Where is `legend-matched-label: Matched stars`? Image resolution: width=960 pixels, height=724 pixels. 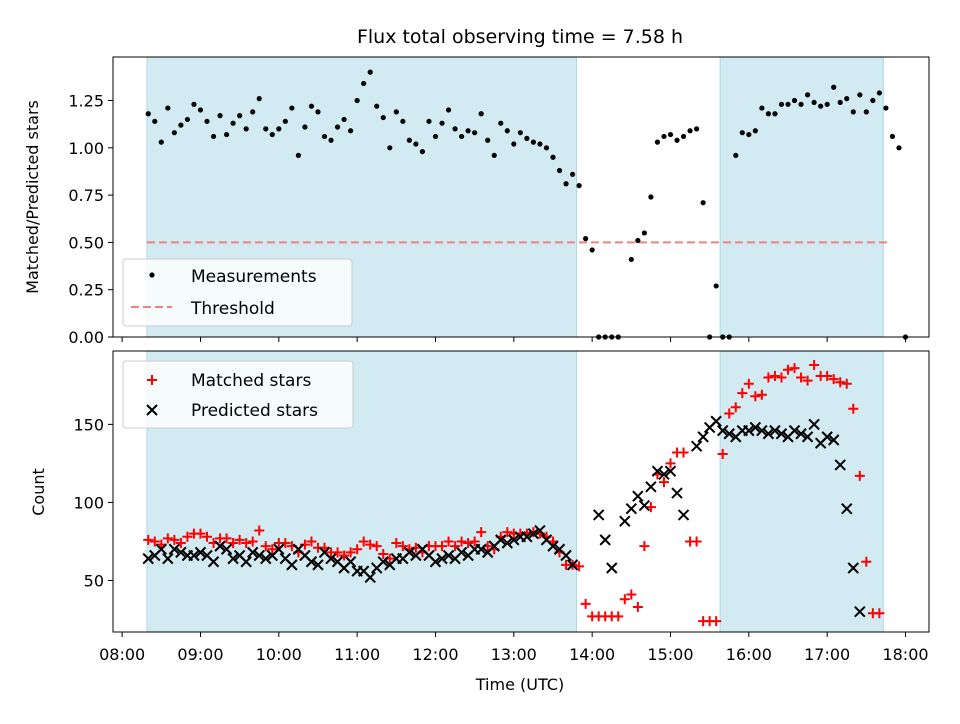 legend-matched-label: Matched stars is located at coordinates (251, 381).